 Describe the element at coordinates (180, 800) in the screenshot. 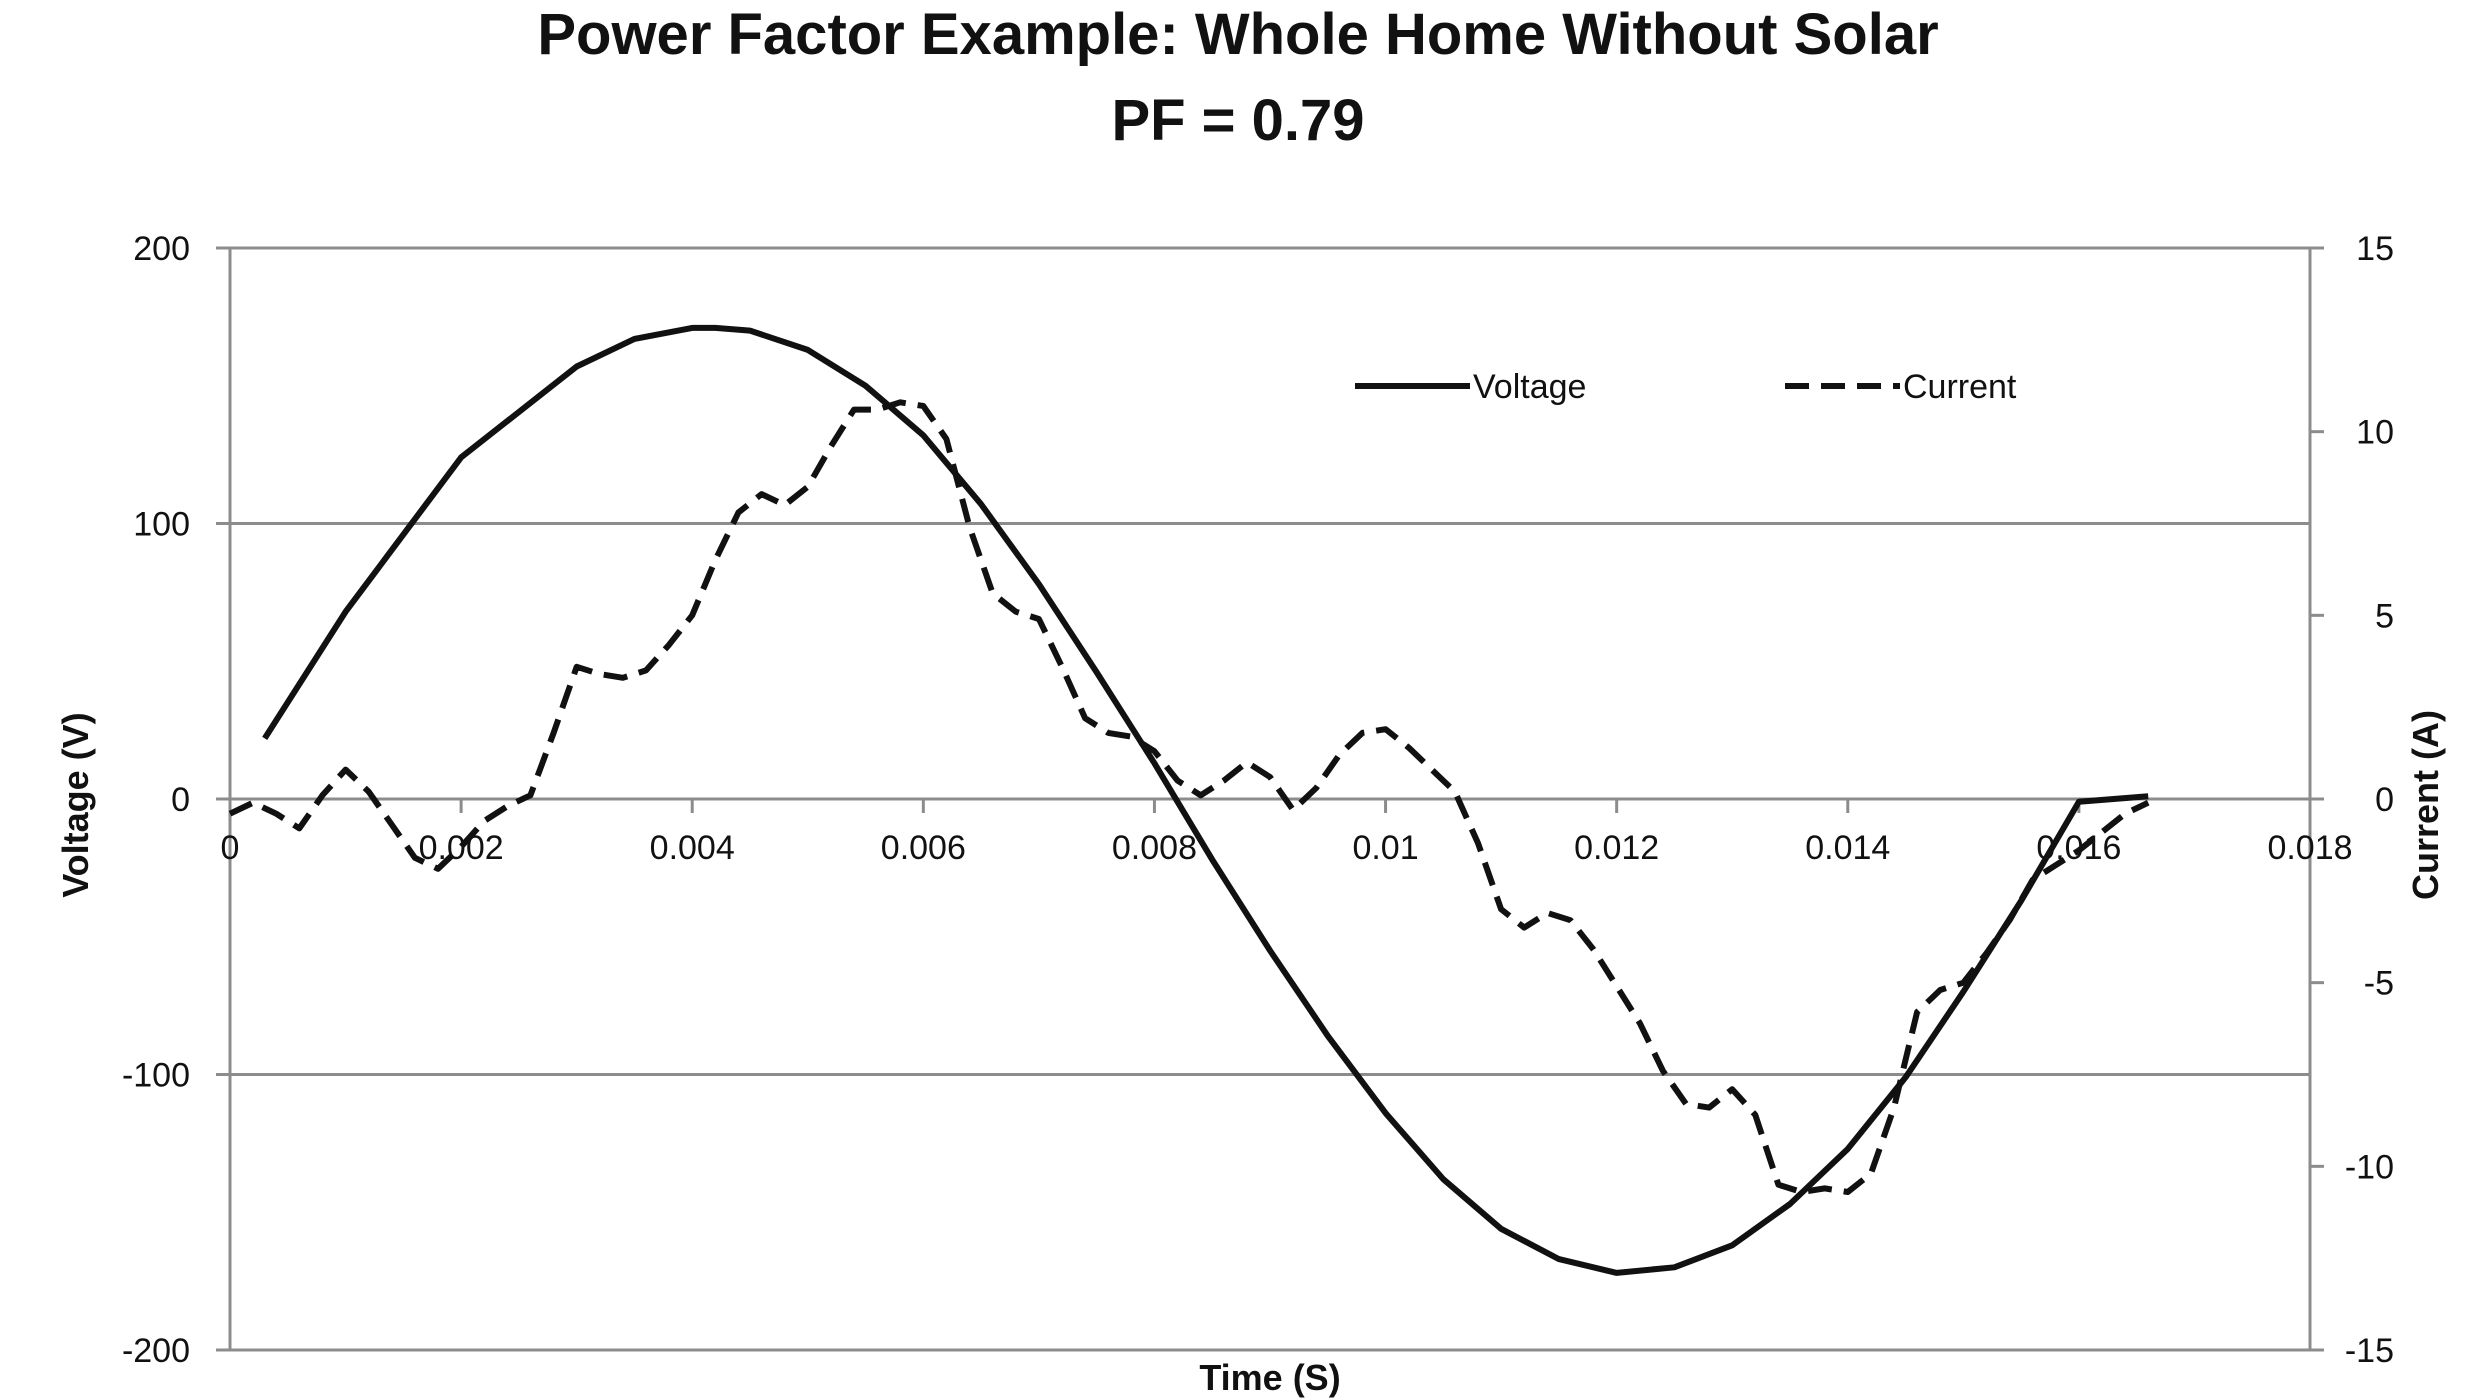

I see `y-tick-label: 0` at that location.